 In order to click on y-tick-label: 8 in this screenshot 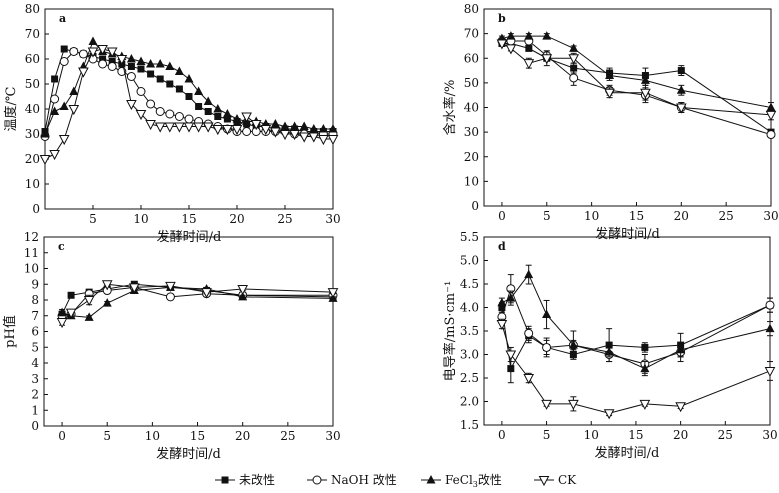, I will do `click(35, 300)`.